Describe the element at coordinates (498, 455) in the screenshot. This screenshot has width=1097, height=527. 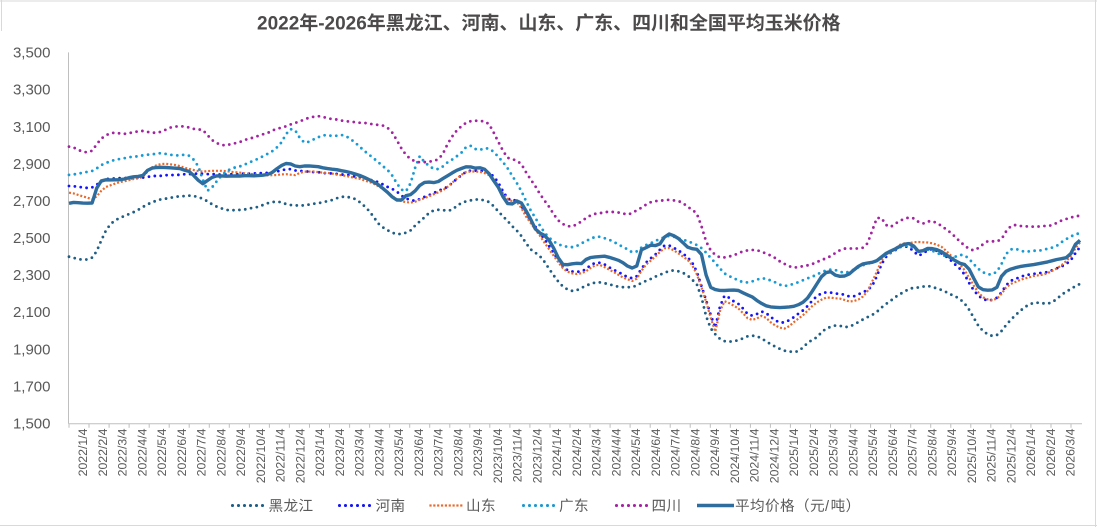
I see `svg-text: 2023/10/4` at that location.